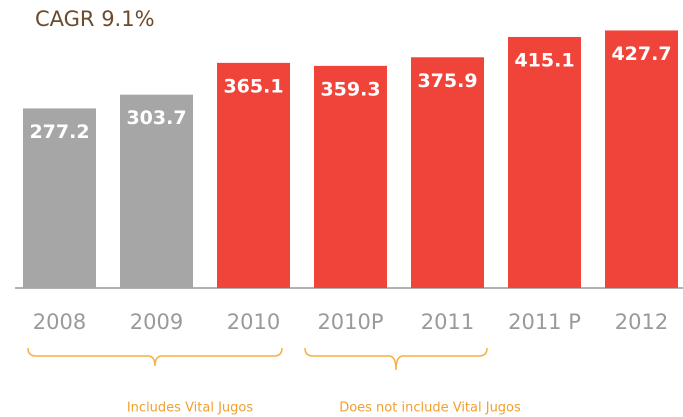 The width and height of the screenshot is (683, 417). What do you see at coordinates (95, 19) in the screenshot?
I see `chart-title: CAGR 9.1%` at bounding box center [95, 19].